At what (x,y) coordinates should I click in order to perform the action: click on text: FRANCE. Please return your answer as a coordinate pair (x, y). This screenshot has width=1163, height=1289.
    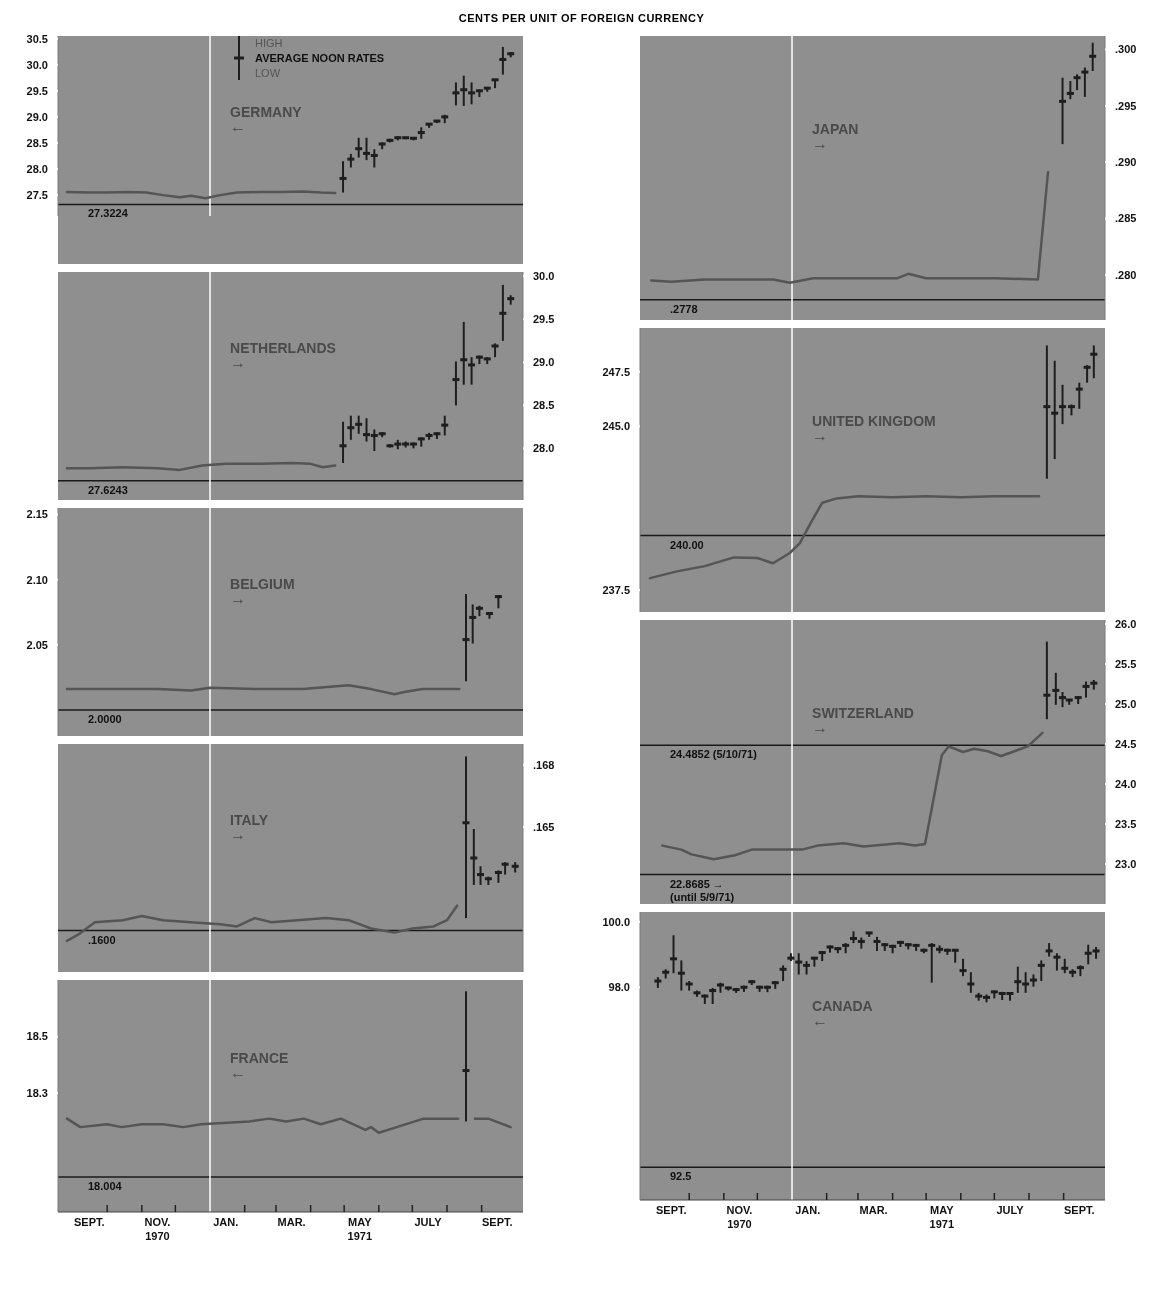
    Looking at the image, I should click on (259, 1057).